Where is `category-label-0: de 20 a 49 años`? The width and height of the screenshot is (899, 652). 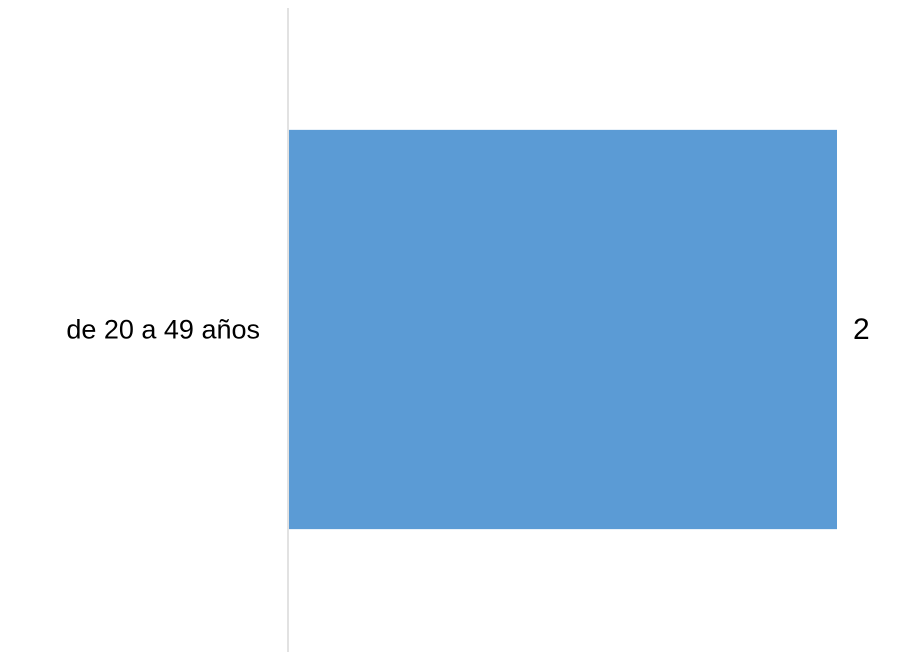 category-label-0: de 20 a 49 años is located at coordinates (163, 330).